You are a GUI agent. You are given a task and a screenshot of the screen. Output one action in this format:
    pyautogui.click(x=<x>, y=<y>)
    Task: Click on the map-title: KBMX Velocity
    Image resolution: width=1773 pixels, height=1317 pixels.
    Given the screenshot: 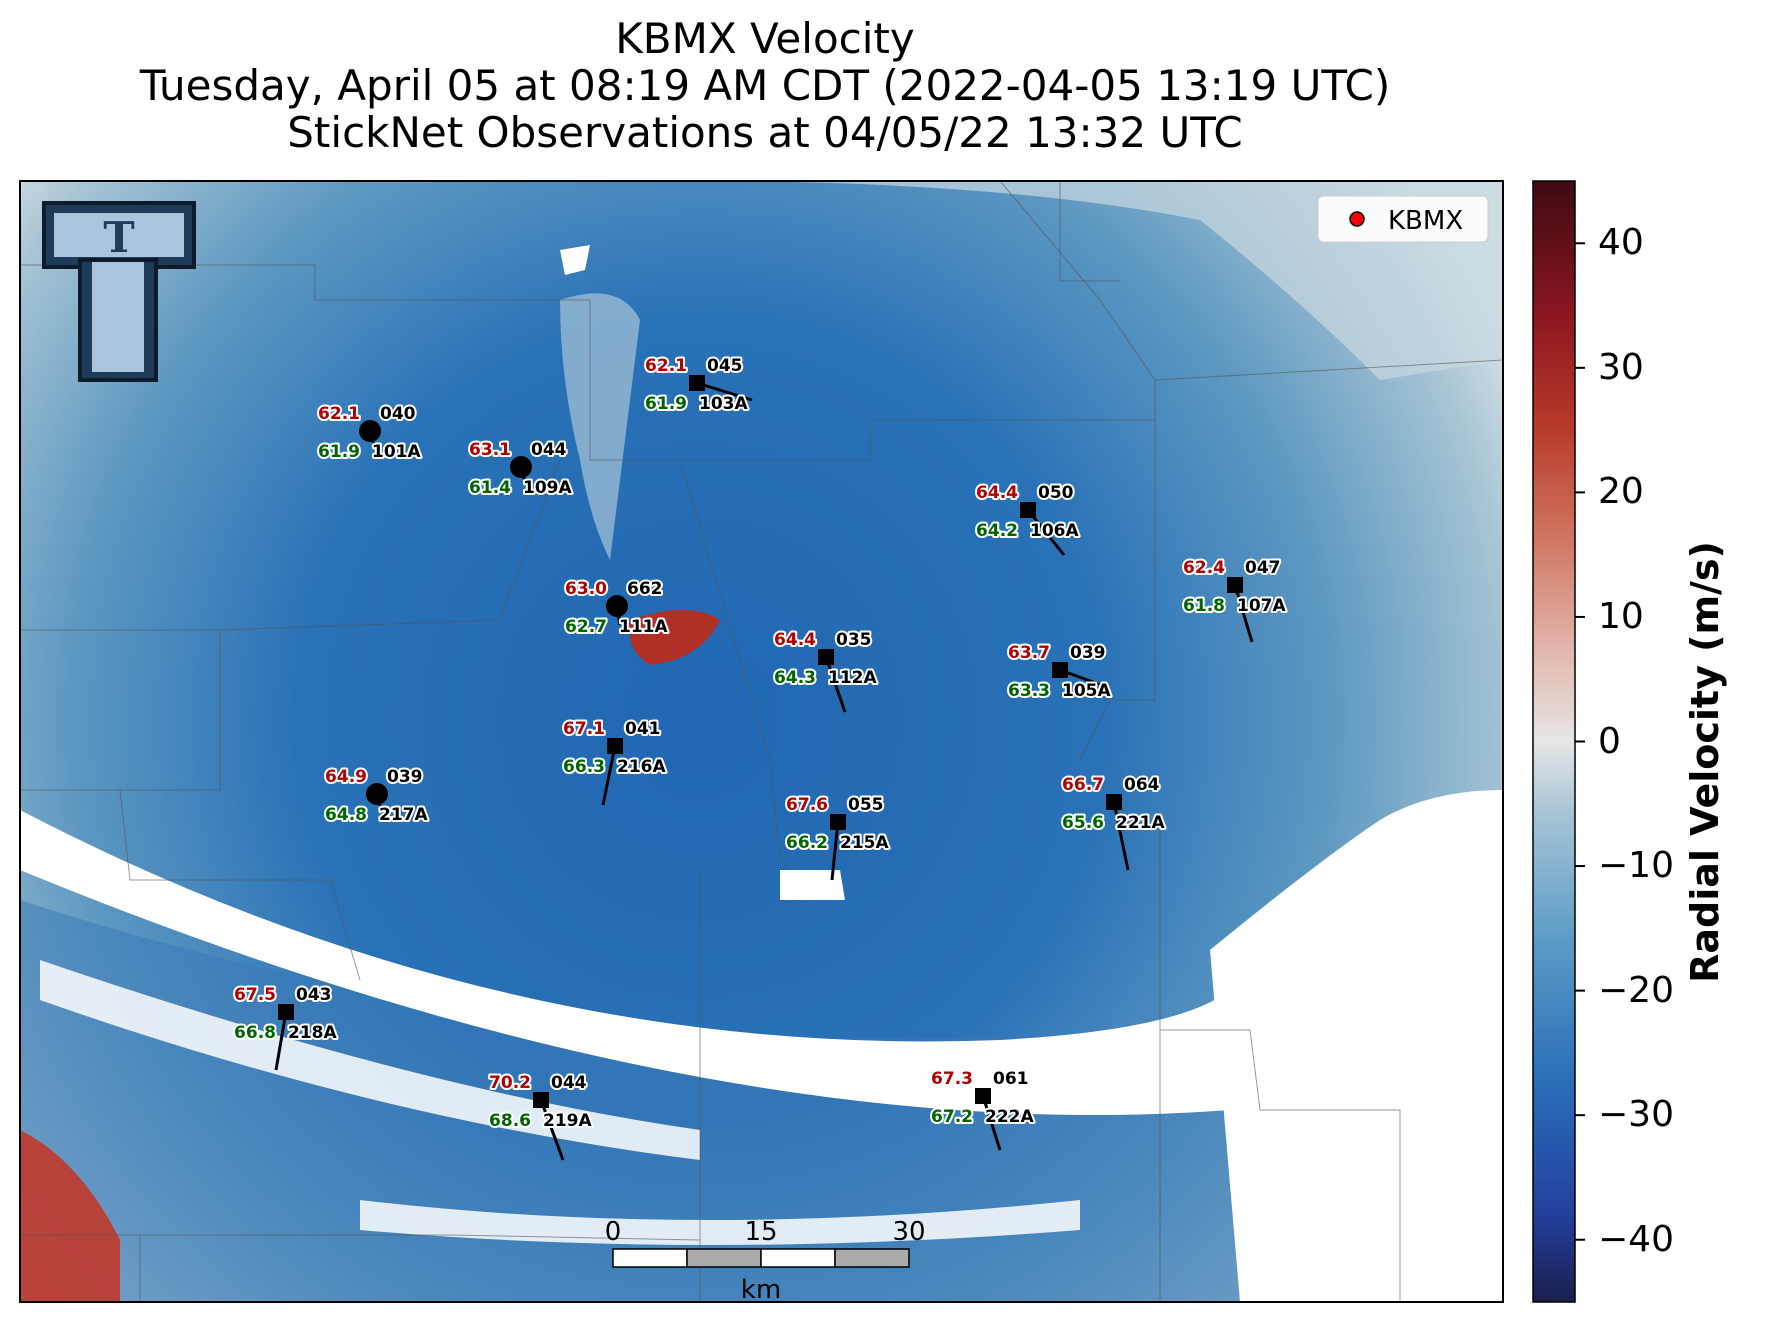 What is the action you would take?
    pyautogui.click(x=765, y=38)
    